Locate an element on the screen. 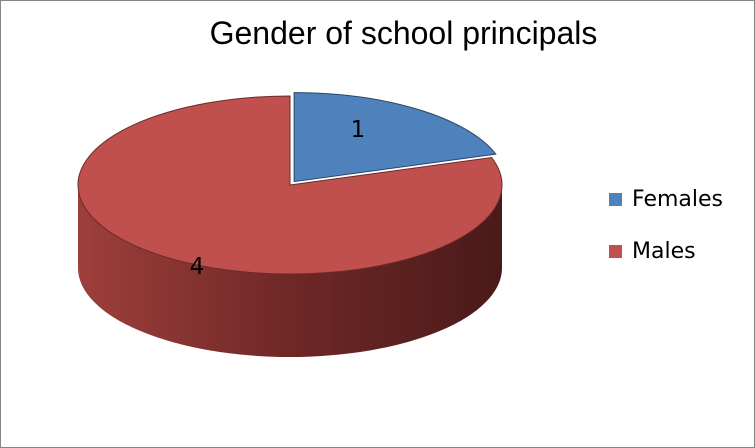  data-label-males: 4 is located at coordinates (197, 267).